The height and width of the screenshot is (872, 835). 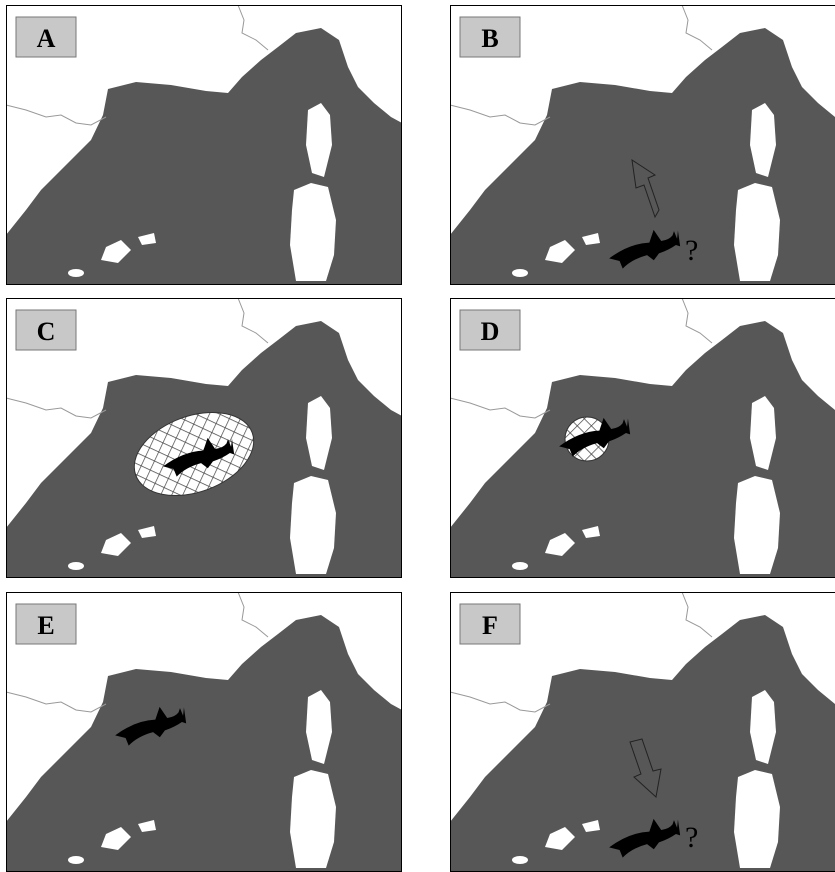 I want to click on map-panel: F ?, so click(x=642, y=732).